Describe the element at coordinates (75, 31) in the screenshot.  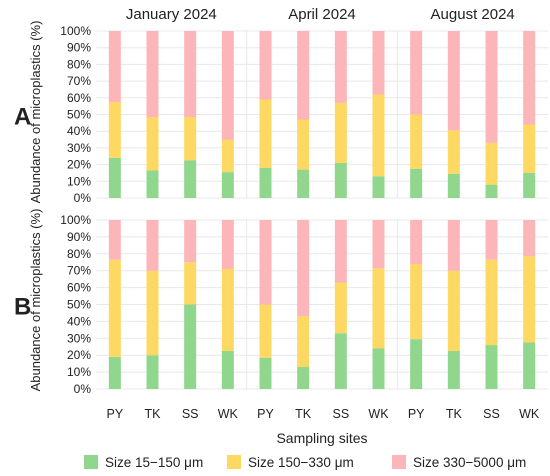
I see `y-tick-label: 100%` at that location.